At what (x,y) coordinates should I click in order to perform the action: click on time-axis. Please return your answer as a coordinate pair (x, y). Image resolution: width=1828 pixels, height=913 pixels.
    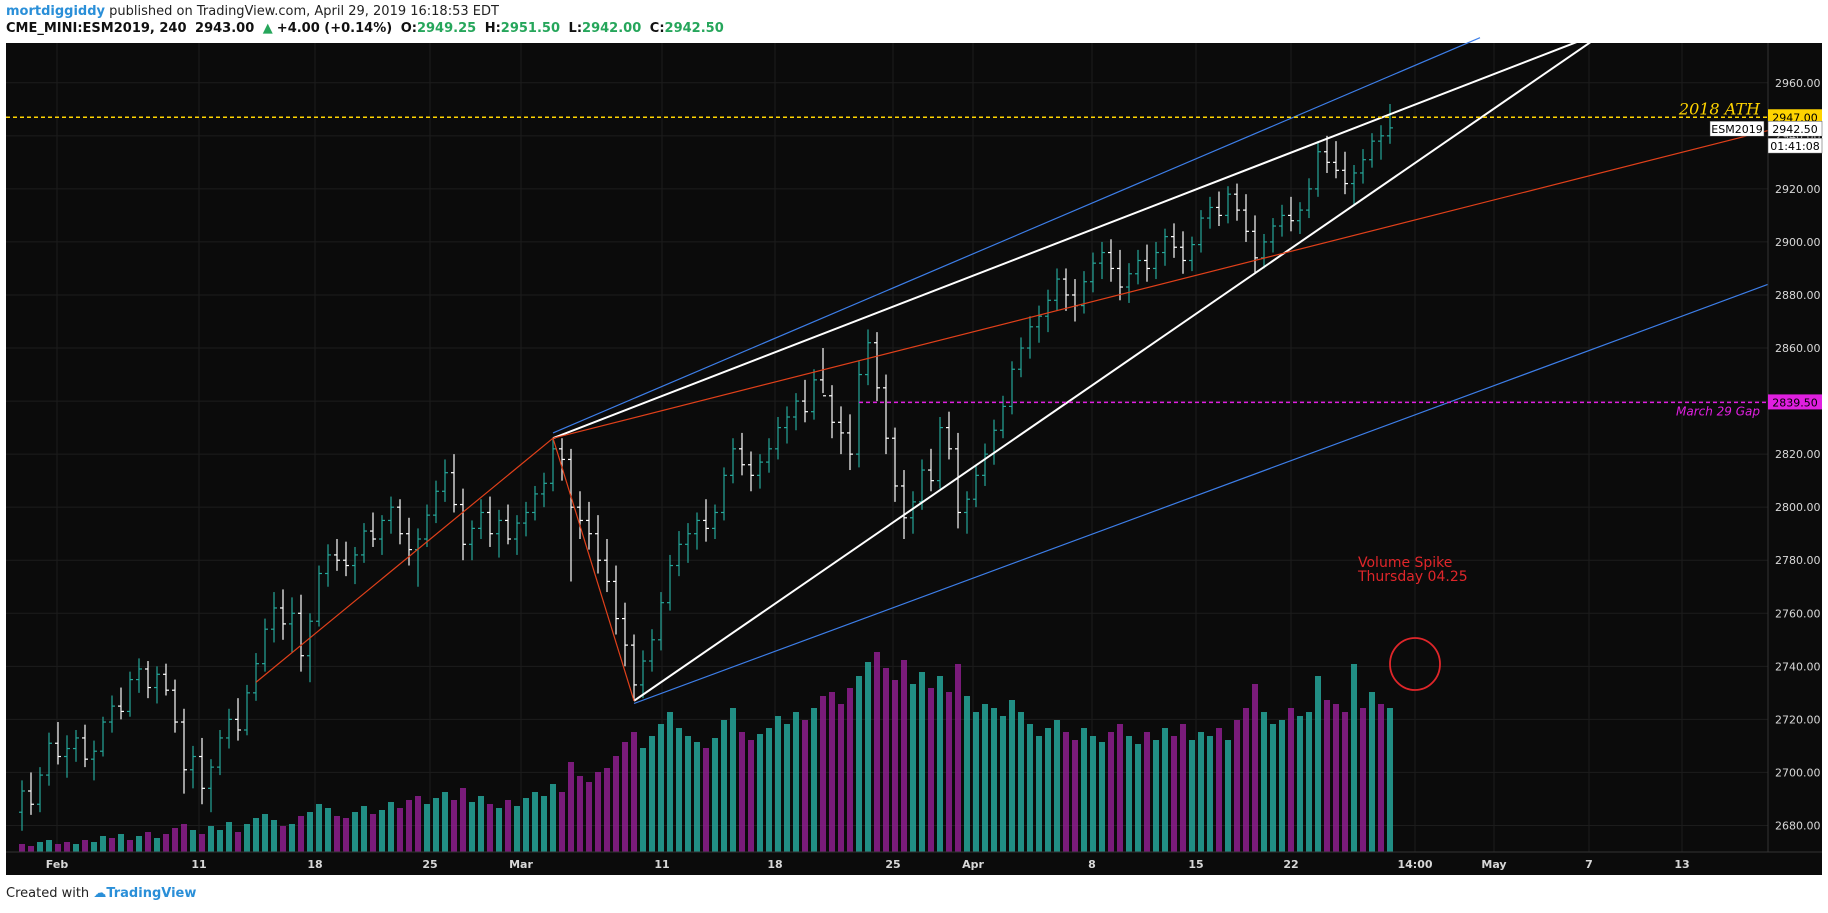
    Looking at the image, I should click on (914, 863).